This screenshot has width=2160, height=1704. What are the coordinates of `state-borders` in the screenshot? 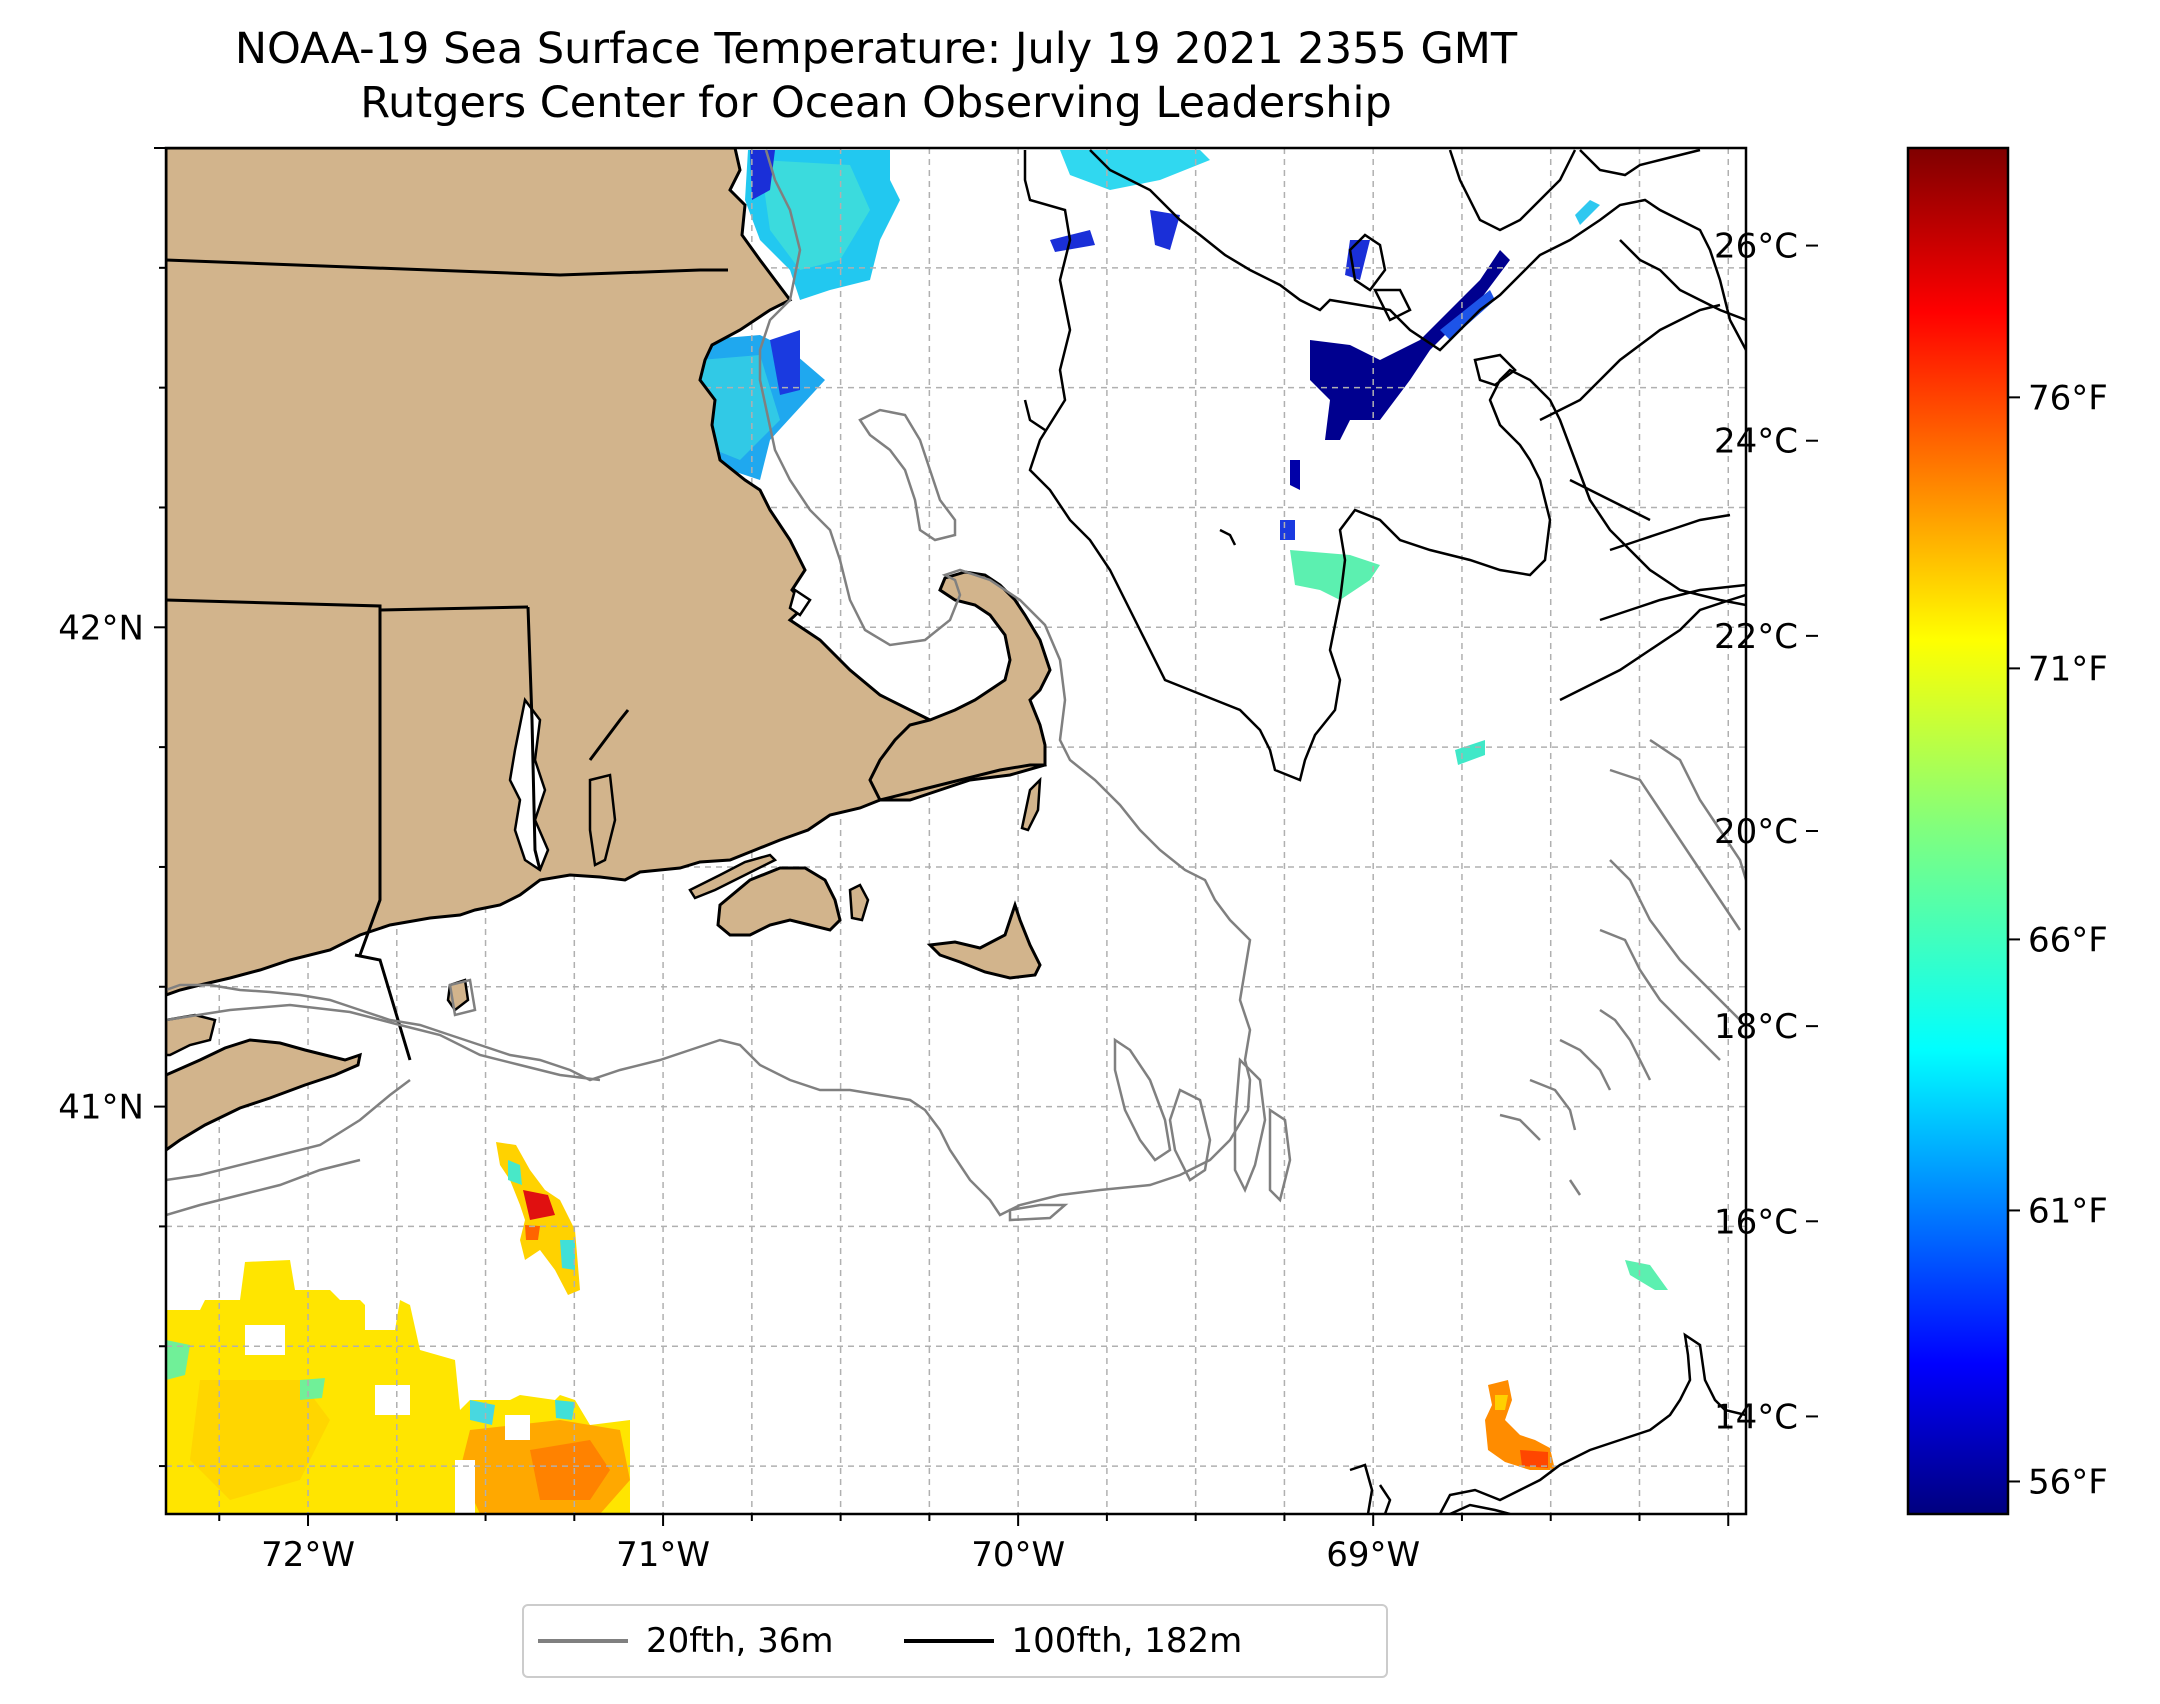 It's located at (447, 659).